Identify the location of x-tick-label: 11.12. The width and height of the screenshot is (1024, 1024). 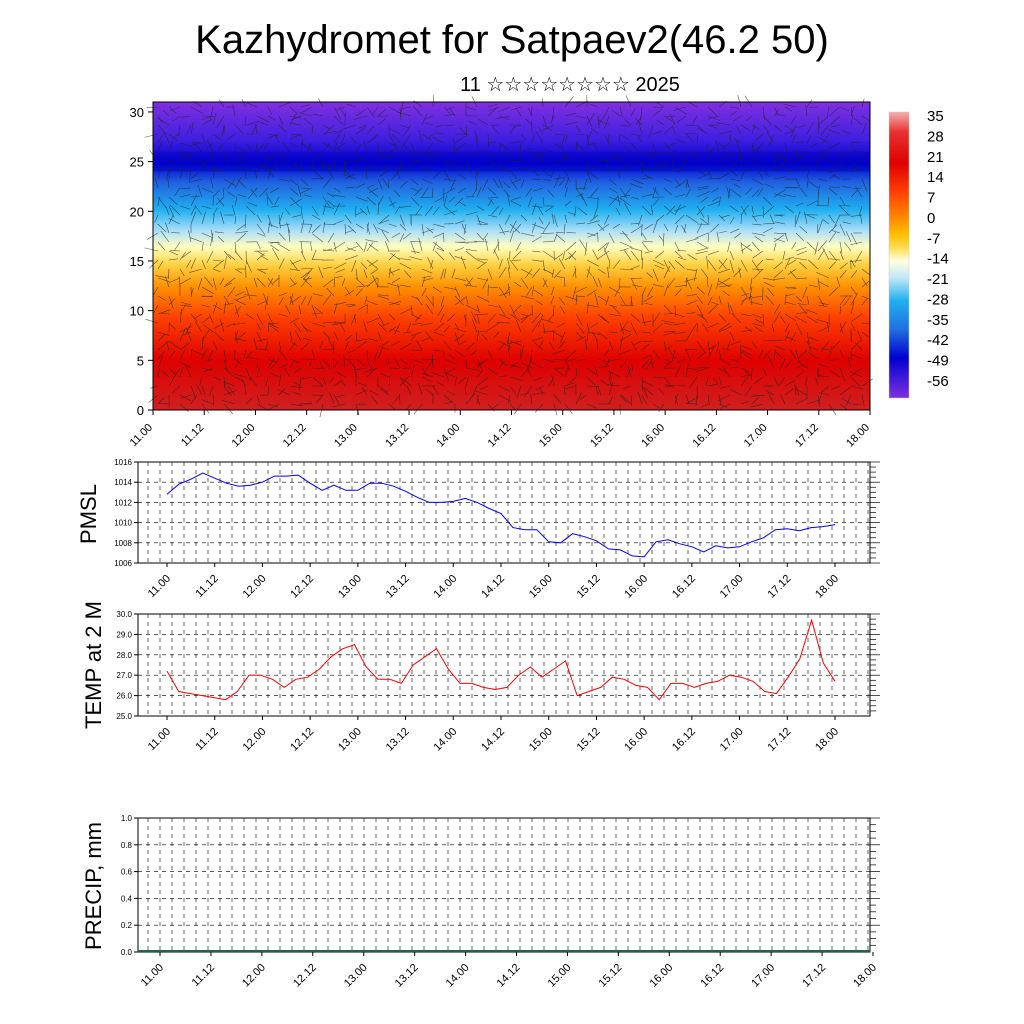
(206, 739).